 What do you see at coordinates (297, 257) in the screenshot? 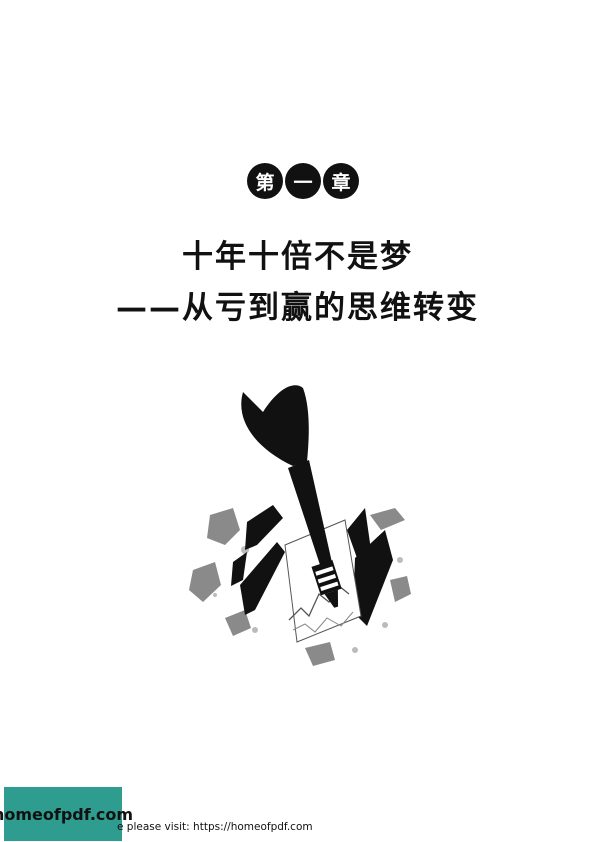
I see `chapter-title: 十年十倍不是梦` at bounding box center [297, 257].